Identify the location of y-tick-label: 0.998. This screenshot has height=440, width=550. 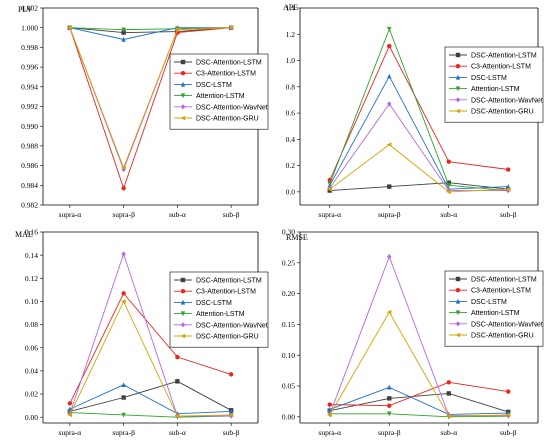
(29, 47).